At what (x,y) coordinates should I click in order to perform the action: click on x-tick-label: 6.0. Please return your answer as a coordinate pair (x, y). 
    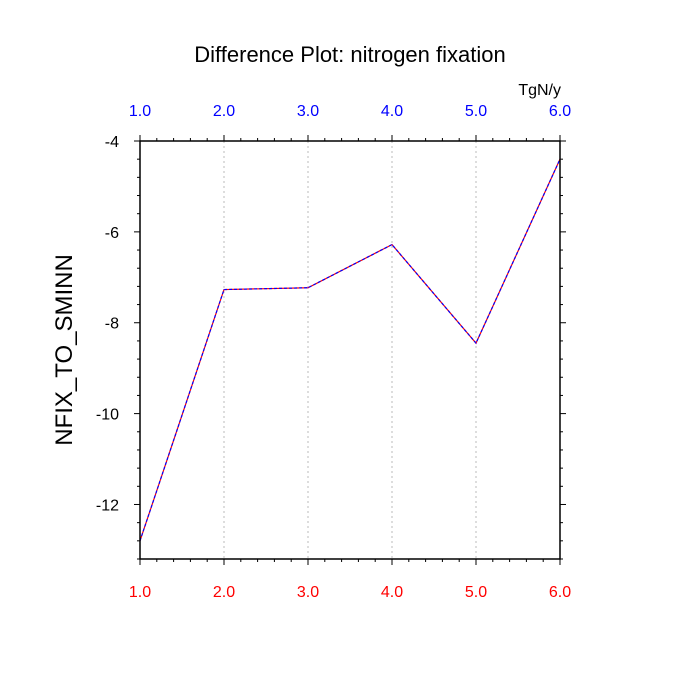
    Looking at the image, I should click on (560, 592).